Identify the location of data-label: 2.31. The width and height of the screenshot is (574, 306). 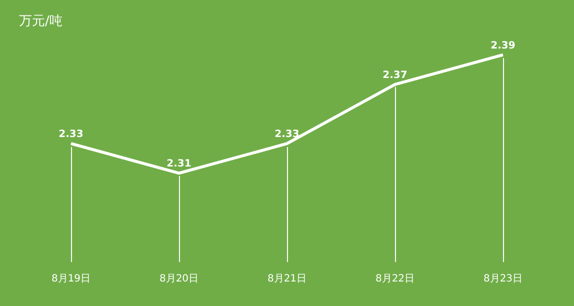
(179, 164).